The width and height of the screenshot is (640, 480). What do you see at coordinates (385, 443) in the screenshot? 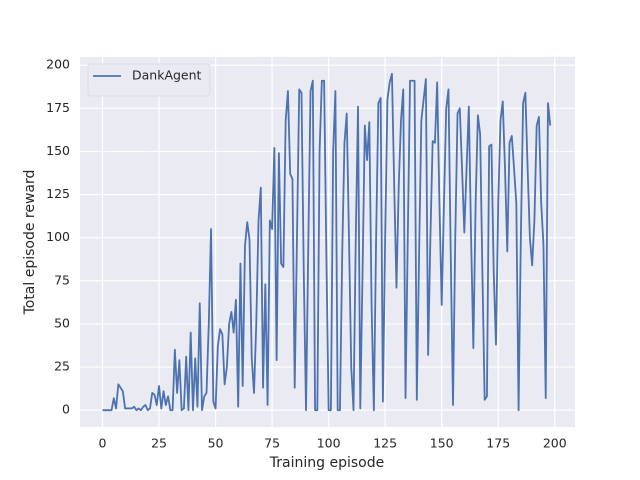
I see `x-tick-label: 125` at bounding box center [385, 443].